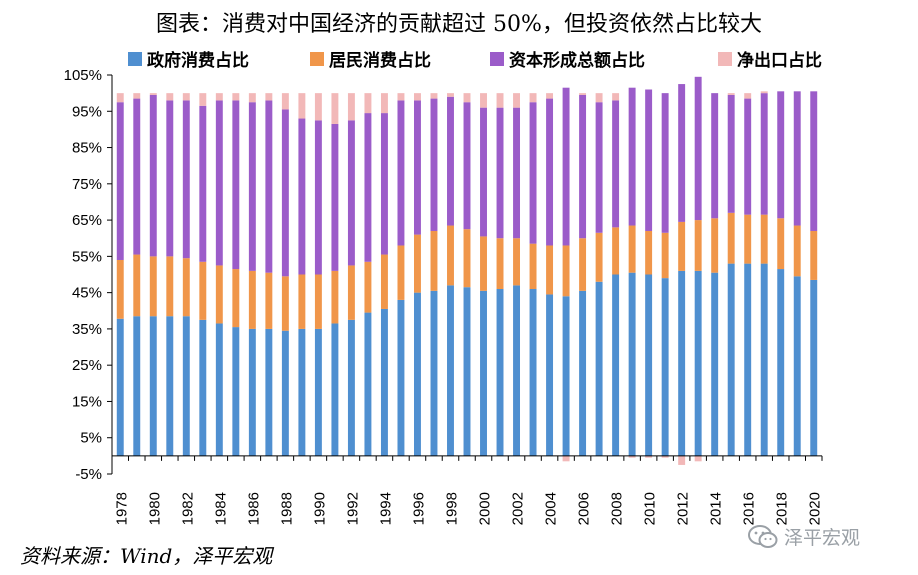 This screenshot has height=575, width=918. Describe the element at coordinates (252, 274) in the screenshot. I see `bar-stack-1986` at that location.